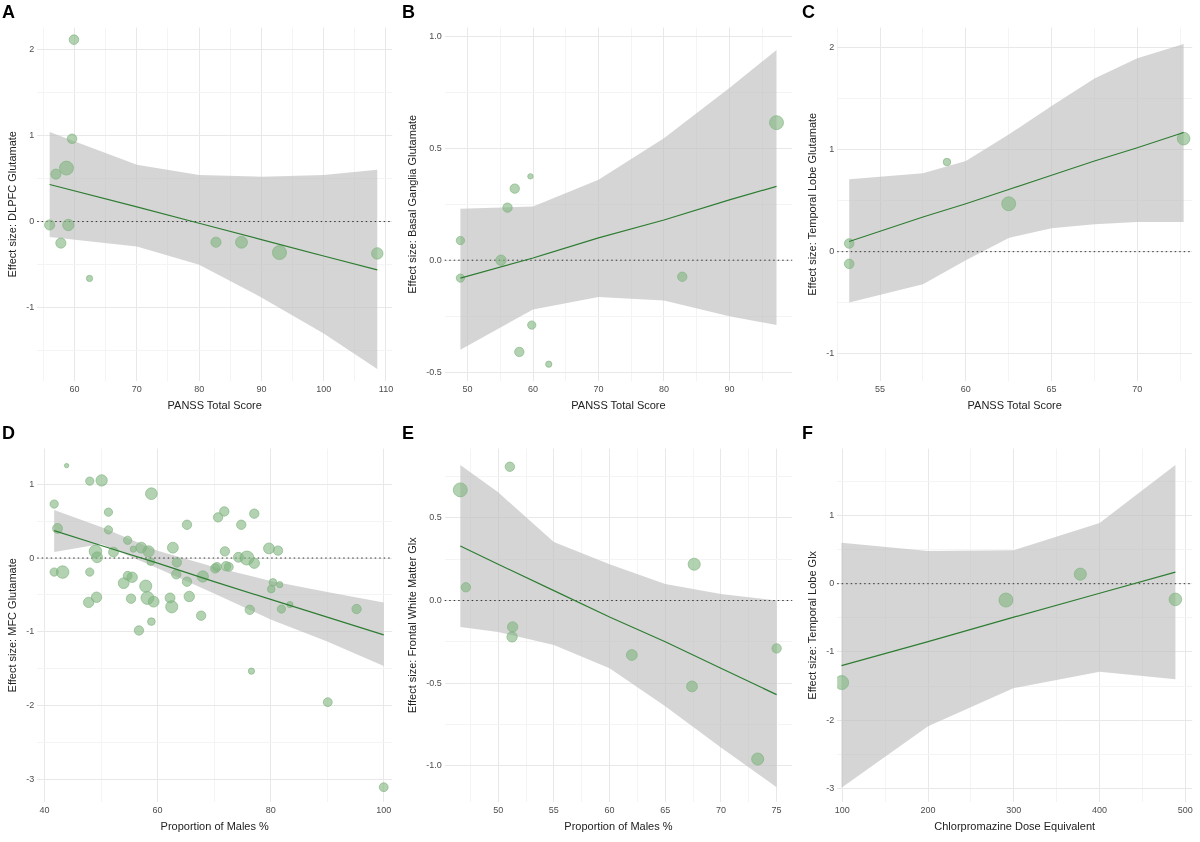 This screenshot has height=842, width=1200. Describe the element at coordinates (808, 11) in the screenshot. I see `chart-title: C` at that location.